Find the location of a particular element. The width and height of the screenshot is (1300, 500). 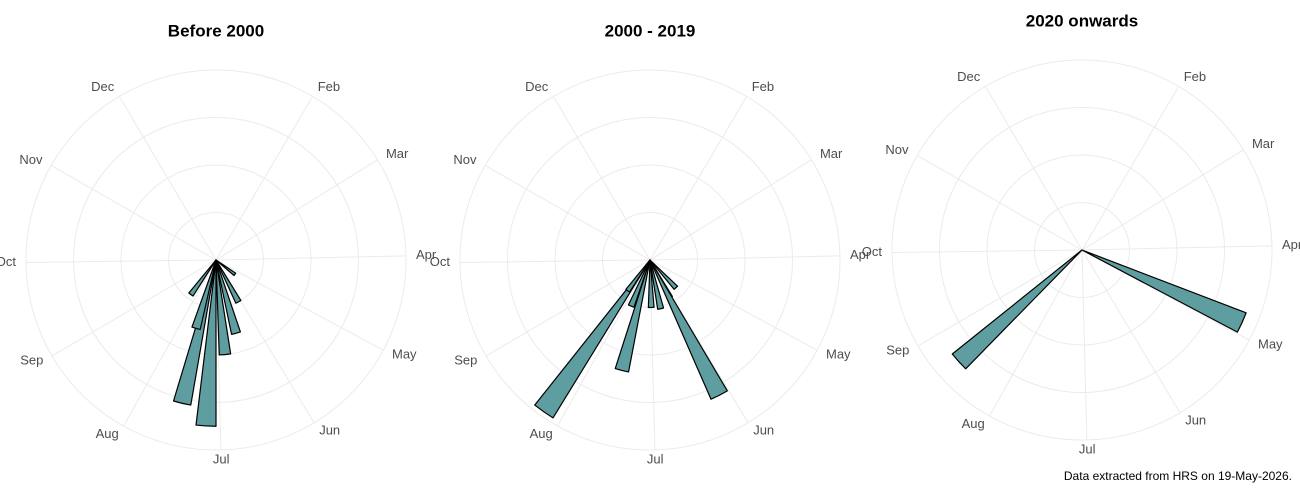

caption: Data extracted from HRS on 19-May-2026. is located at coordinates (1178, 476).